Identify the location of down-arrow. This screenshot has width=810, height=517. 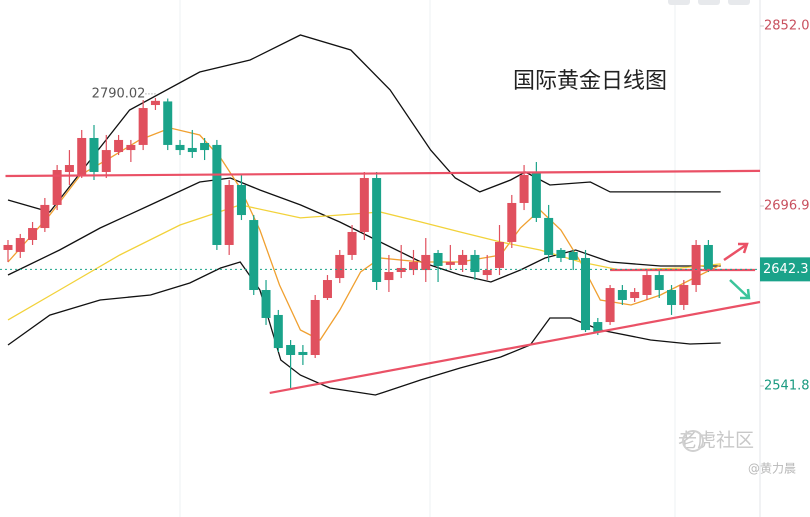
(740, 289).